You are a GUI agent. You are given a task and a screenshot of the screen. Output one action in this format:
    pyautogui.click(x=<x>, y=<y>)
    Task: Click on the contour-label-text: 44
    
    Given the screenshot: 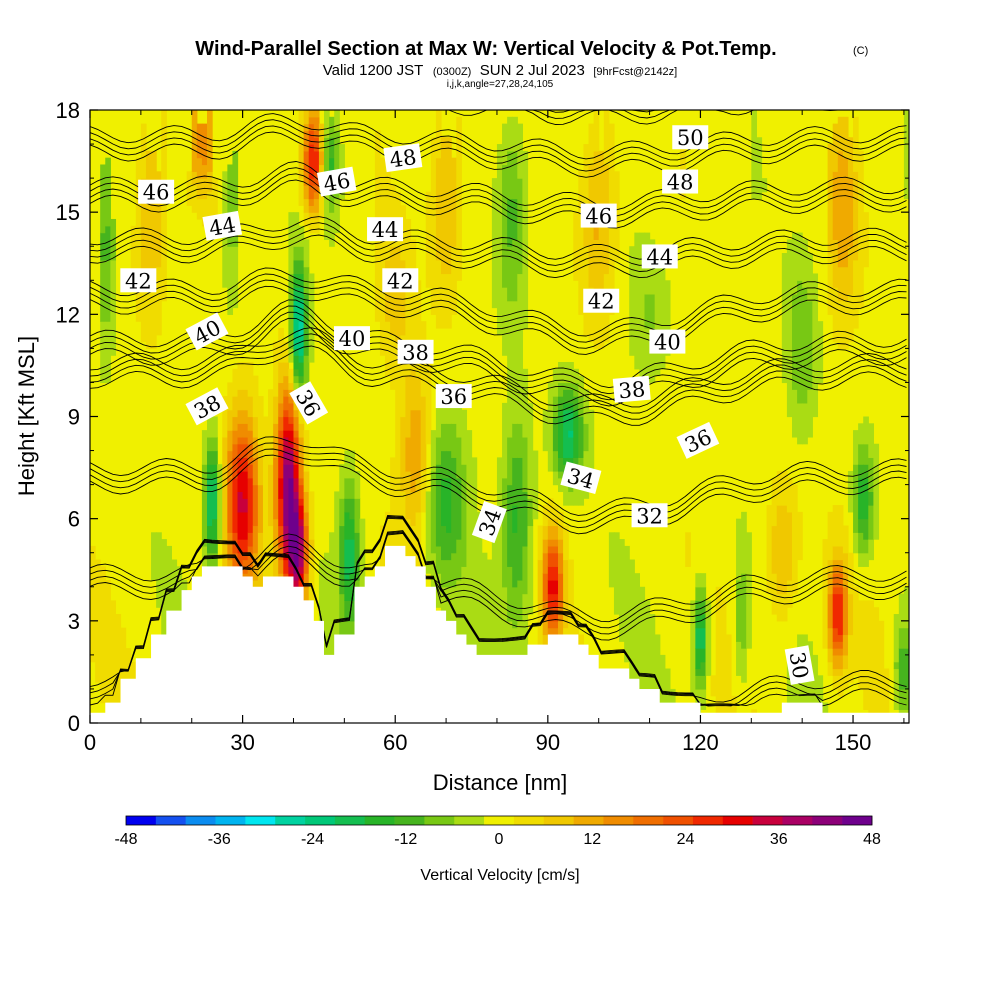 What is the action you would take?
    pyautogui.click(x=222, y=227)
    